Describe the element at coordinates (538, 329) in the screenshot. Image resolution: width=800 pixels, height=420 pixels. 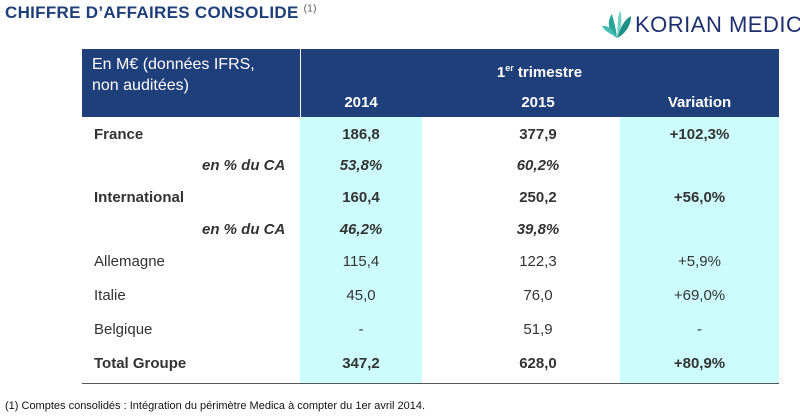
I see `cell-2015: 51,9` at that location.